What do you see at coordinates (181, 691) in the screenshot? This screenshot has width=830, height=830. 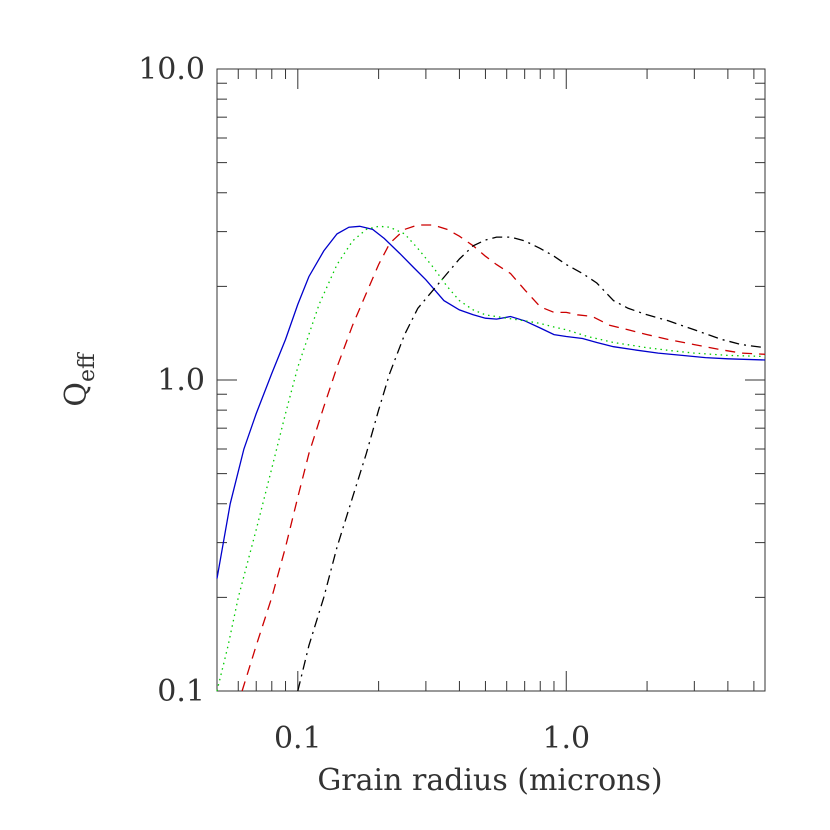 I see `y-tick-label: 0.1` at bounding box center [181, 691].